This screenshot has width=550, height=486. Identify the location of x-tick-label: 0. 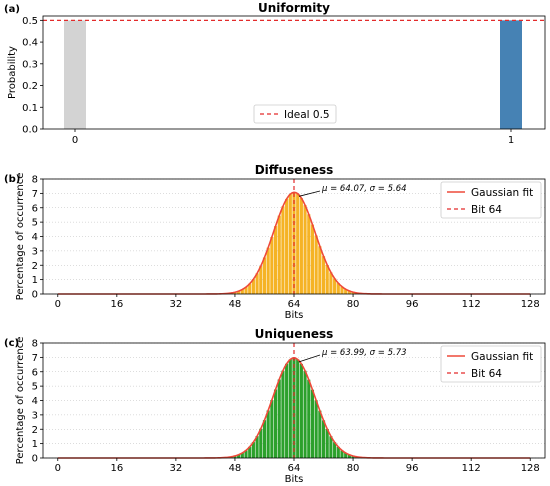
(58, 304).